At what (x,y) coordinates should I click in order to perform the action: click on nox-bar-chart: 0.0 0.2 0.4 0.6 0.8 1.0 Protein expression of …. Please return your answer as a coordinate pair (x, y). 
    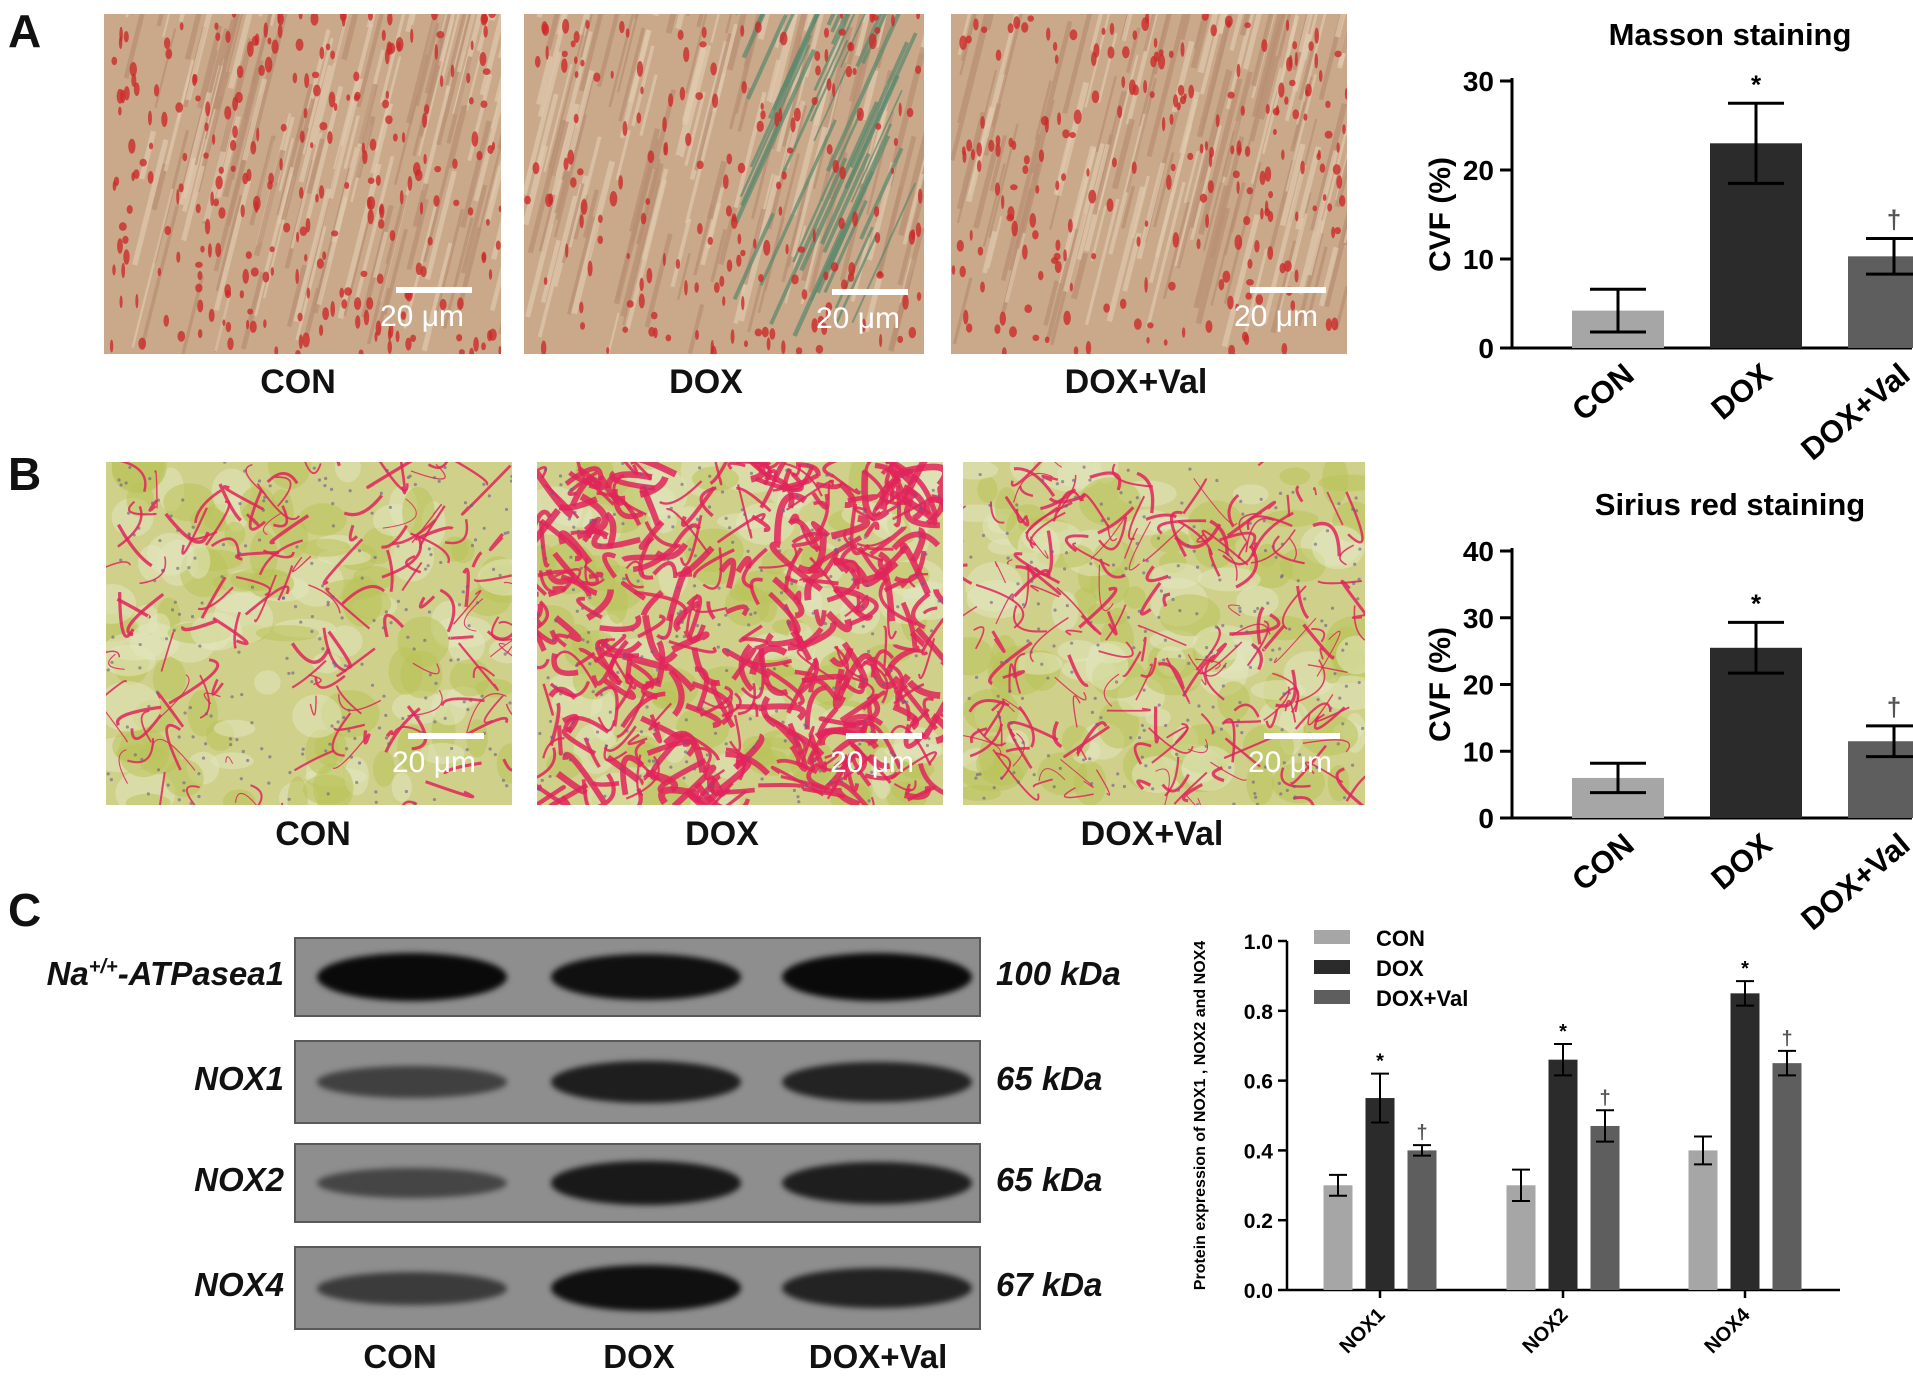
    Looking at the image, I should click on (1546, 1130).